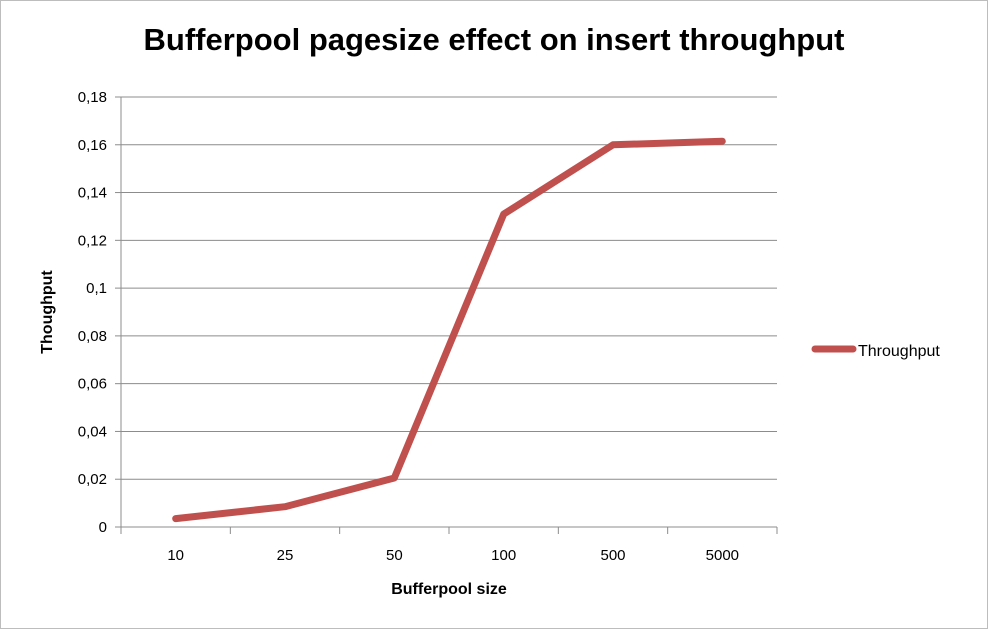 The width and height of the screenshot is (988, 629). What do you see at coordinates (722, 555) in the screenshot?
I see `x-tick-label: 5000` at bounding box center [722, 555].